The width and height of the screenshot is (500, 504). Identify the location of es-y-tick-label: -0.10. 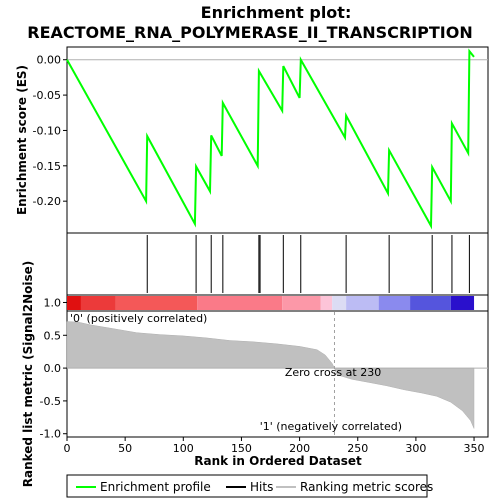
(47, 130).